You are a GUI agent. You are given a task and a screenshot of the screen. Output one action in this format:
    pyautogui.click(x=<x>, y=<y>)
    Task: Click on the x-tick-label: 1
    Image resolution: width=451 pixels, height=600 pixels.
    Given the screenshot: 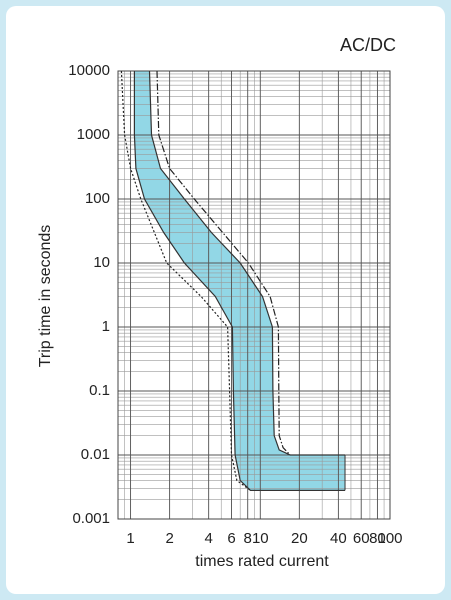 What is the action you would take?
    pyautogui.click(x=130, y=538)
    